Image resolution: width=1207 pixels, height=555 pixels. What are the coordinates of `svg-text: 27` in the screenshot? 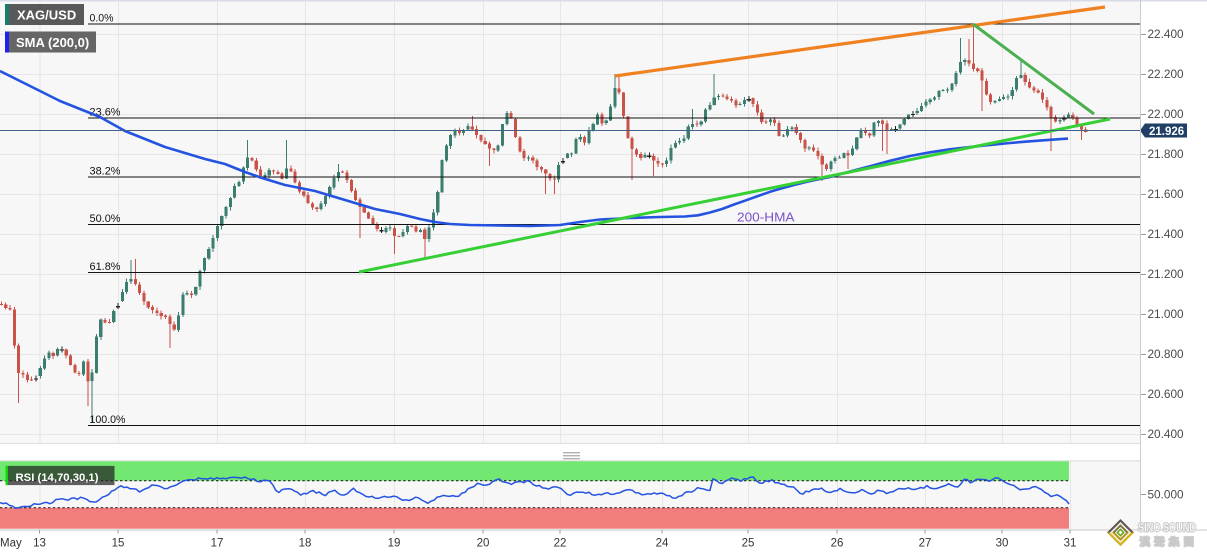 It's located at (925, 544).